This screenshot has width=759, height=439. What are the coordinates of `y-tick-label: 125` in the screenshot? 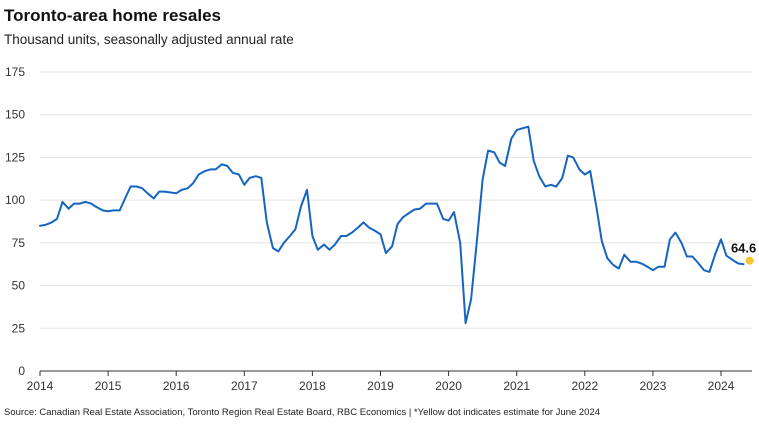 It's located at (15, 157).